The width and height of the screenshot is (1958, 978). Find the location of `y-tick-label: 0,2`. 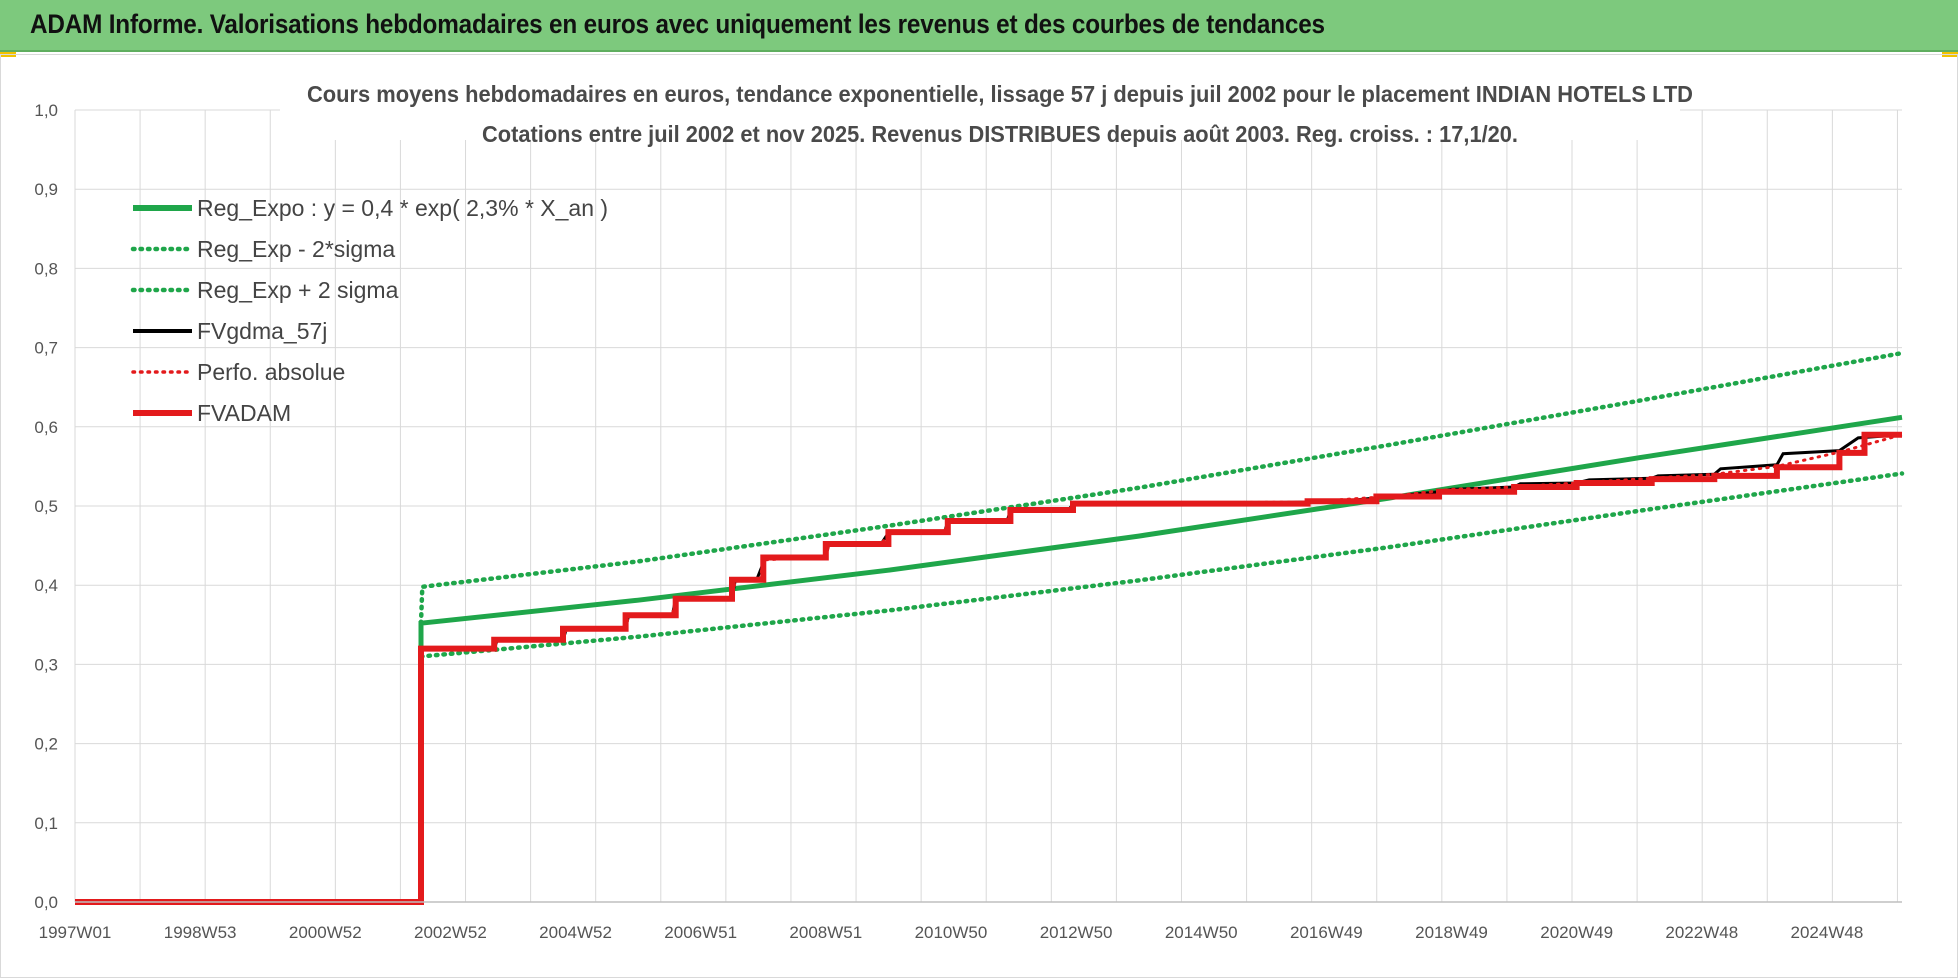

y-tick-label: 0,2 is located at coordinates (46, 744).